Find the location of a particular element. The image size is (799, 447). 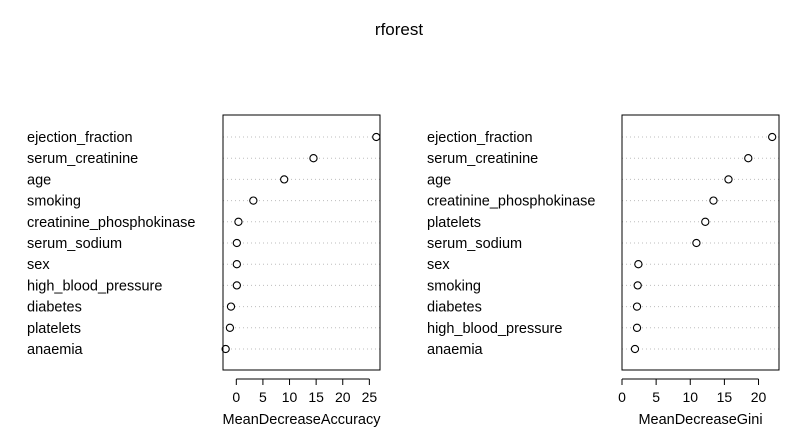

chart-title: rforest is located at coordinates (399, 29).